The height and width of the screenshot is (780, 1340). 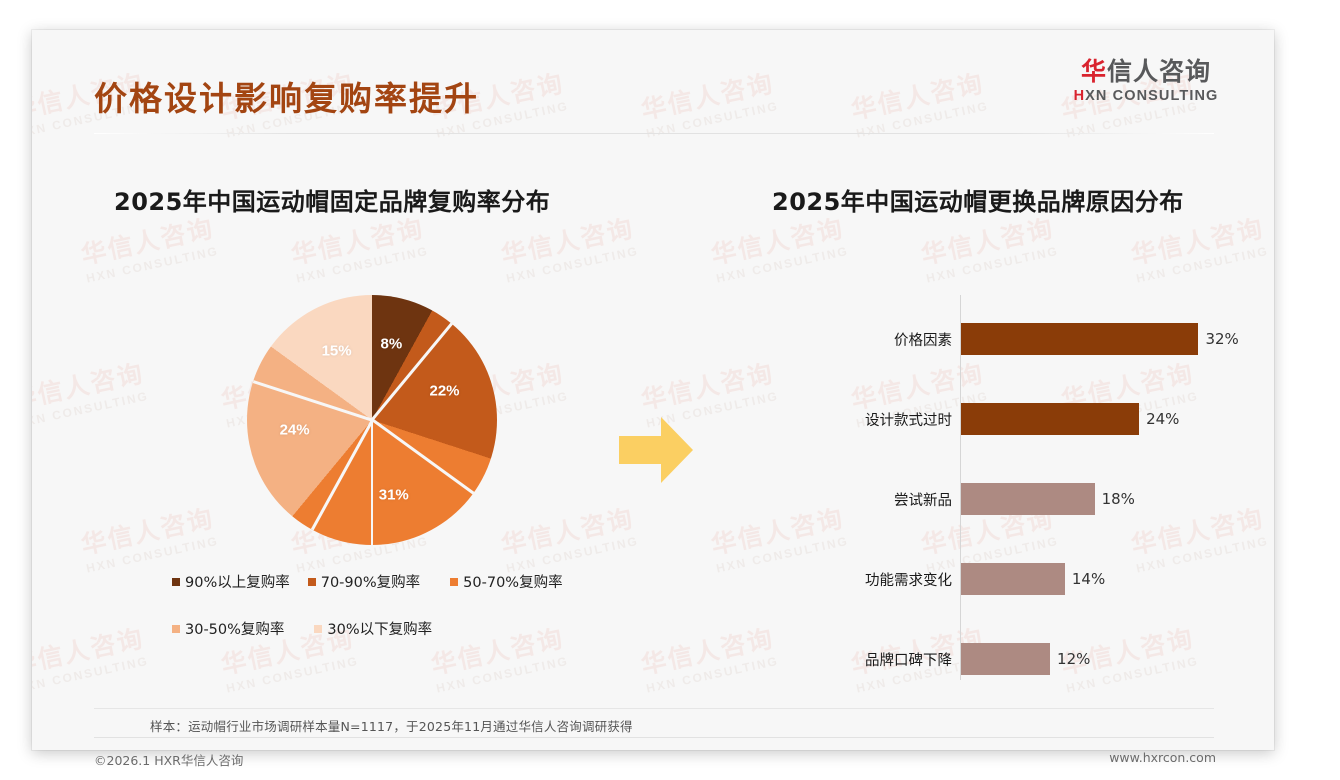 I want to click on footer-copyright: ©2026.1 HXR华信人咨询, so click(x=169, y=760).